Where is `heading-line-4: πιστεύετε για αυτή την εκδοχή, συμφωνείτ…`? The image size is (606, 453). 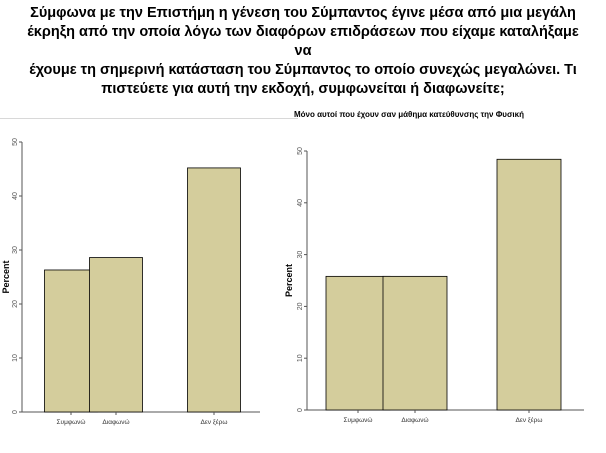
heading-line-4: πιστεύετε για αυτή την εκδοχή, συμφωνείτ… is located at coordinates (303, 89).